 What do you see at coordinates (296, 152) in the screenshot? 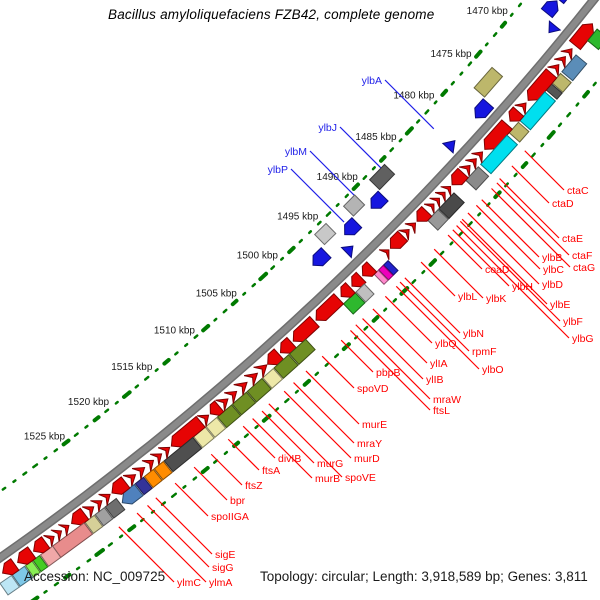
I see `gene-label-ylbM: ylbM` at bounding box center [296, 152].